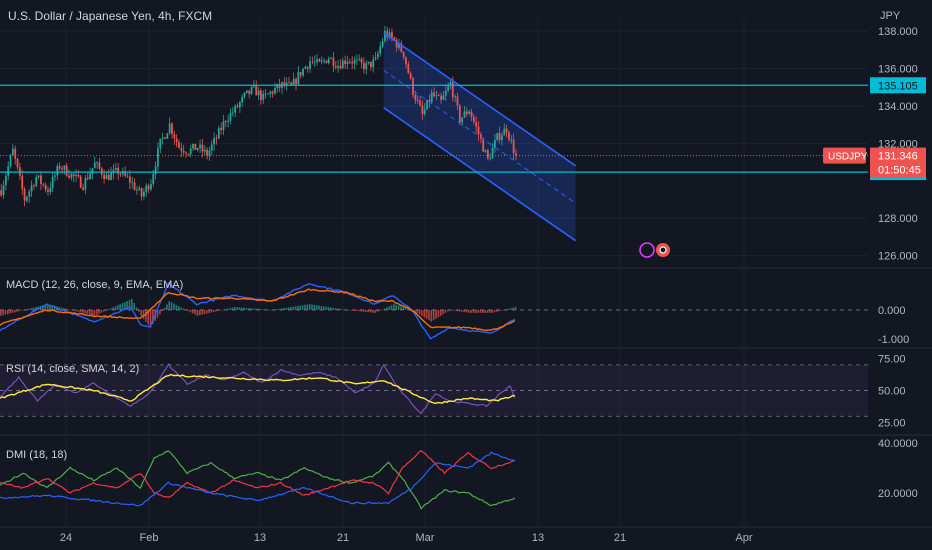 The image size is (932, 550). I want to click on currency-label: JPY, so click(890, 16).